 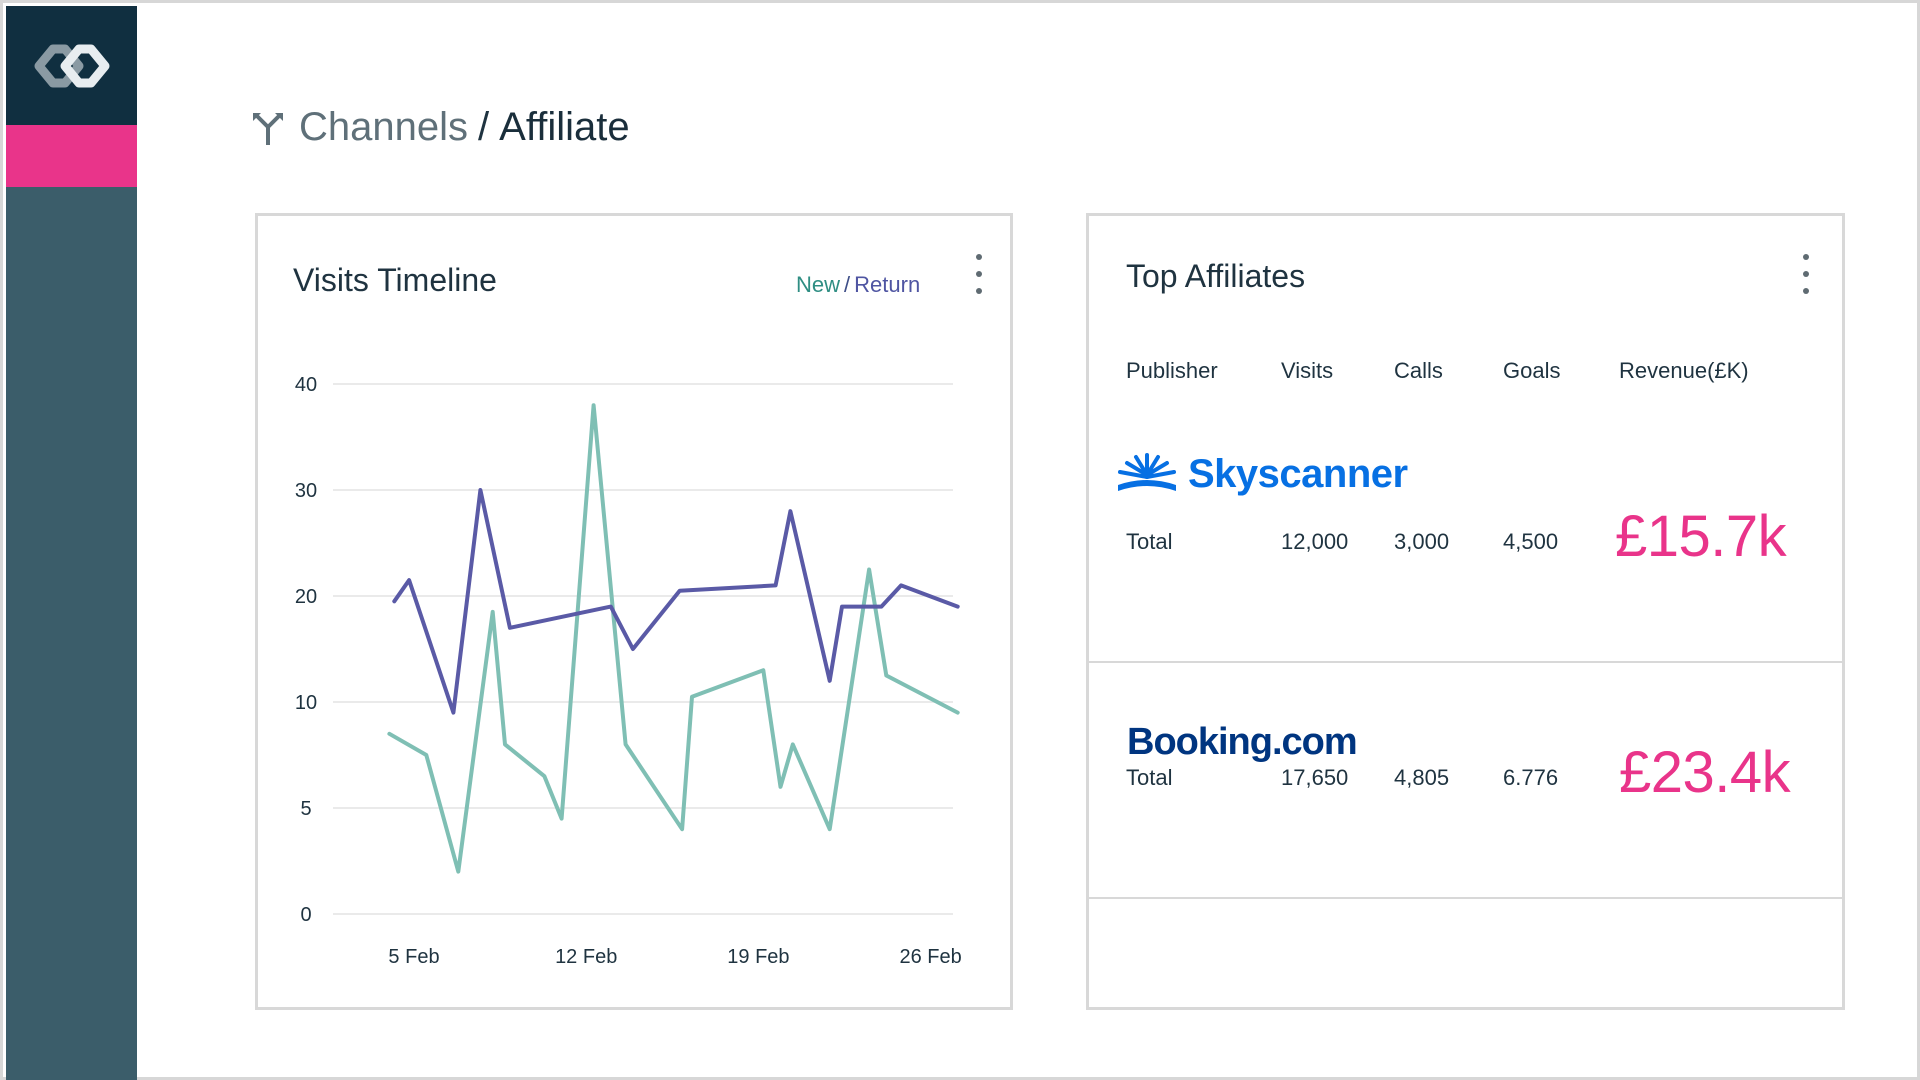 I want to click on series-line-new, so click(x=673, y=638).